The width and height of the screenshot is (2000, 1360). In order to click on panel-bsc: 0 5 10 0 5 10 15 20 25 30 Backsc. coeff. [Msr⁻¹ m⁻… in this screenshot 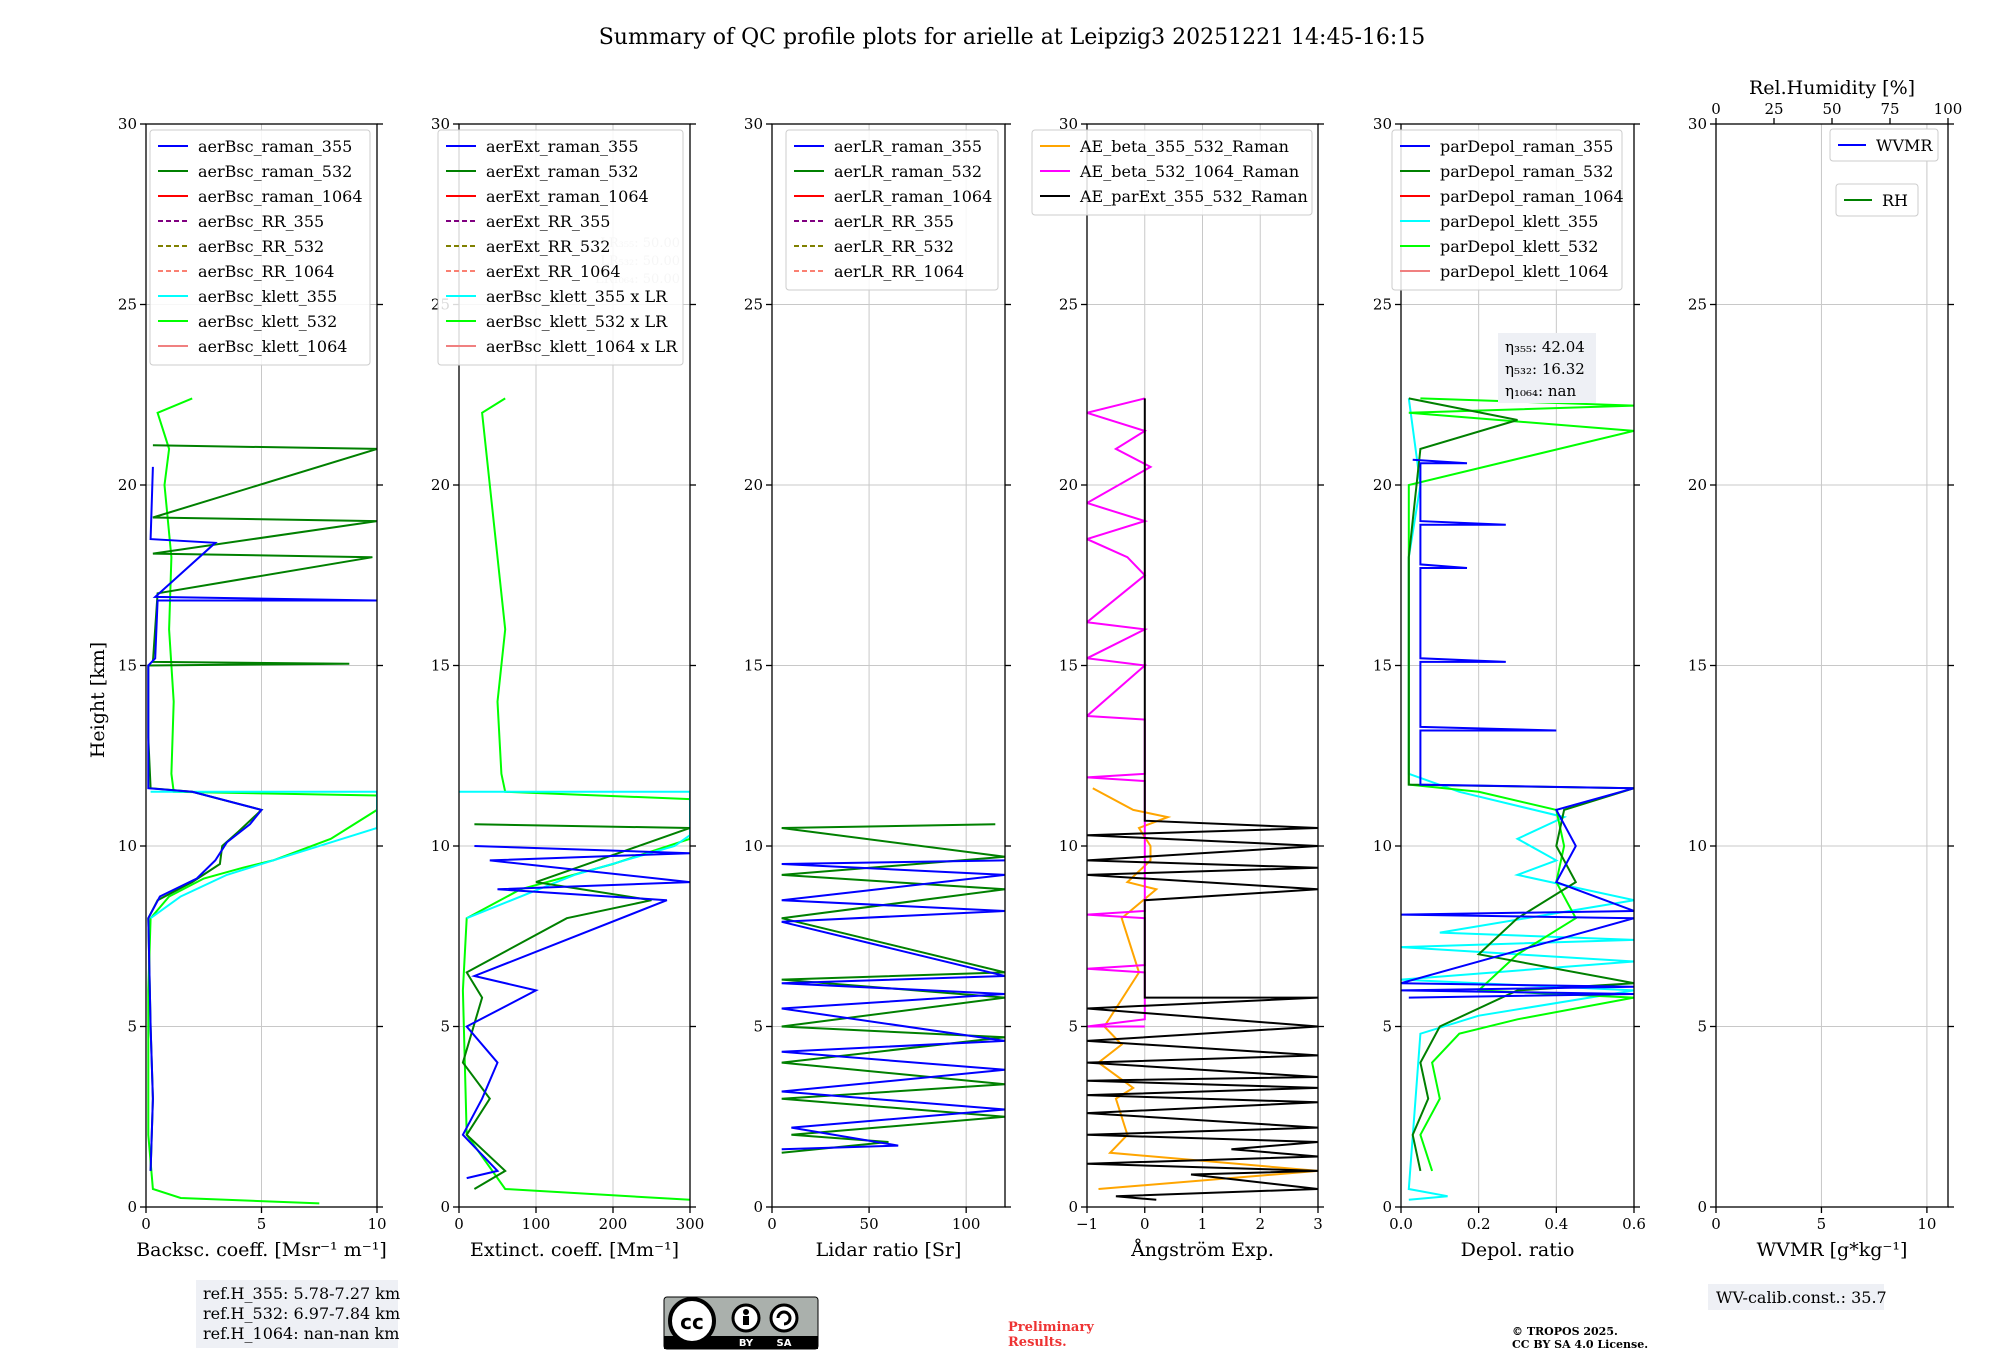, I will do `click(252, 688)`.